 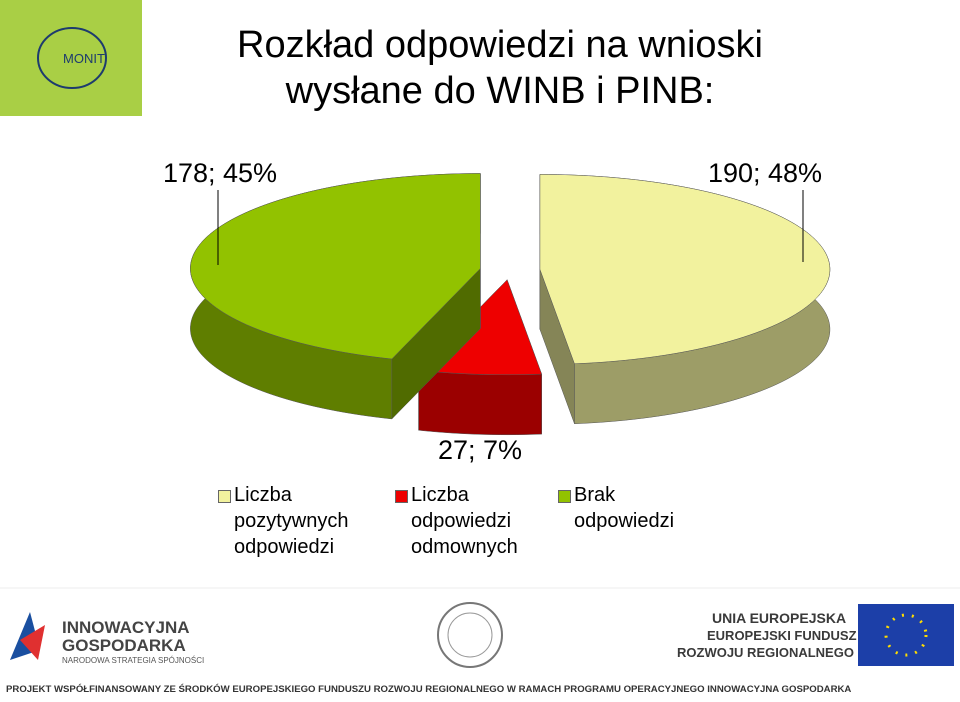 I want to click on eu-stars, so click(x=906, y=635).